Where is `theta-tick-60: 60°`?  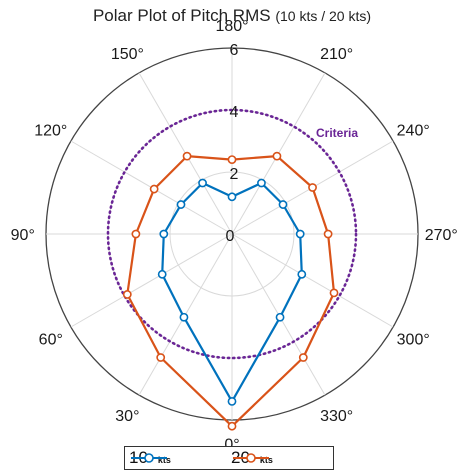 theta-tick-60: 60° is located at coordinates (51, 340).